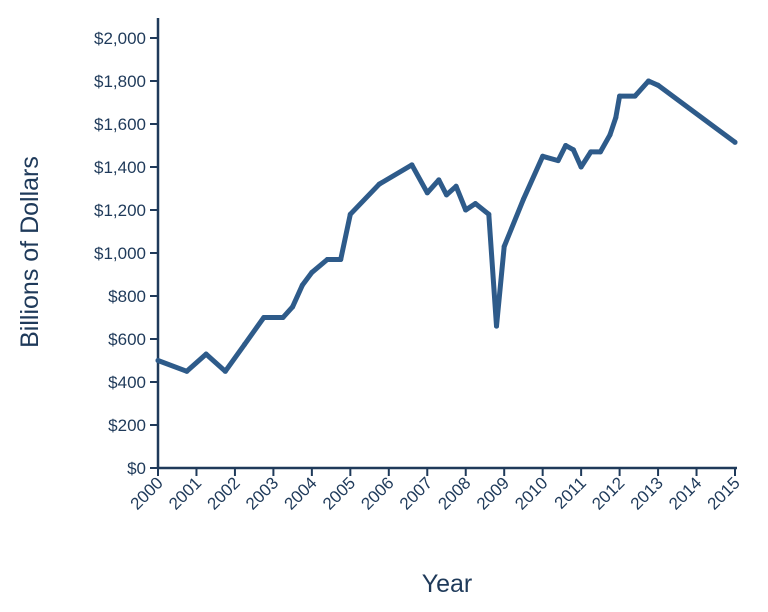  I want to click on y-axis-title: Billions of Dollars, so click(30, 252).